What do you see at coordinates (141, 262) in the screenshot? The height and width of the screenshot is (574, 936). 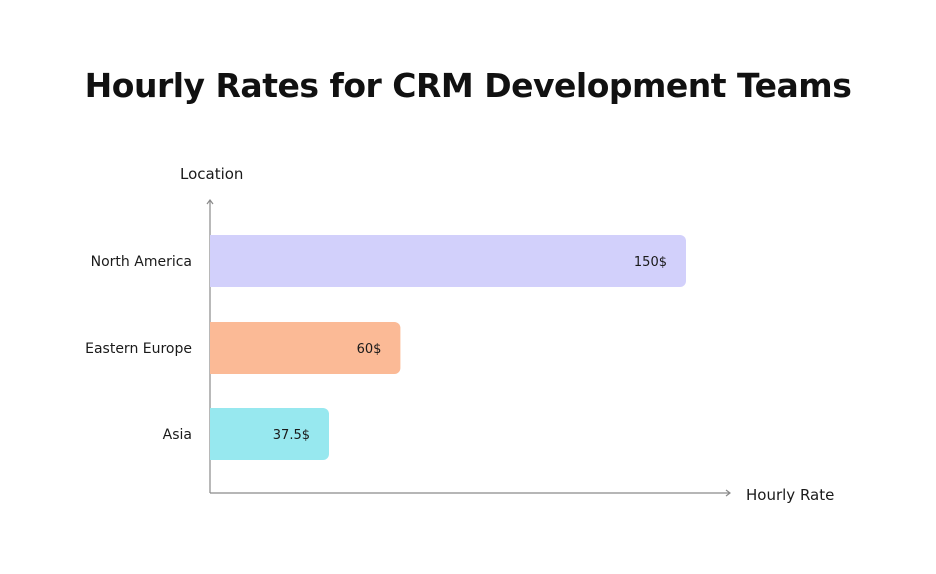 I see `category-label: North America` at bounding box center [141, 262].